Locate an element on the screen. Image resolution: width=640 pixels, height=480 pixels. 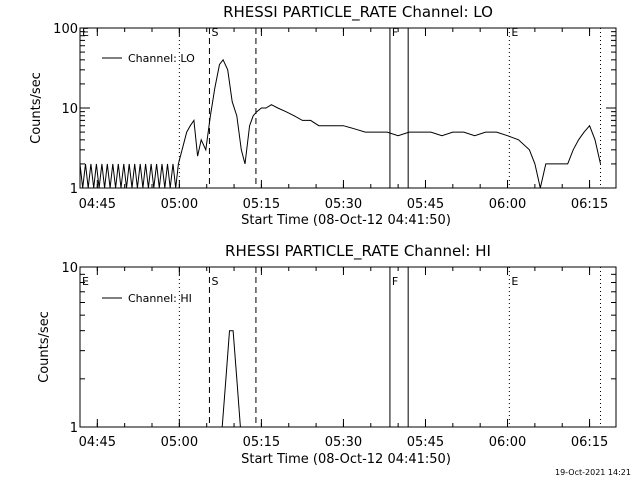
y-tick-label: 100 is located at coordinates (65, 29).